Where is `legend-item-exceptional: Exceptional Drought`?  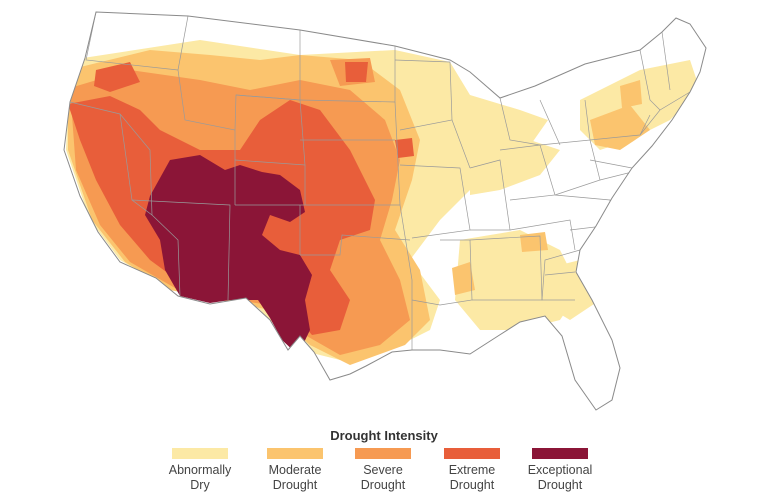
legend-item-exceptional: Exceptional Drought is located at coordinates (560, 470).